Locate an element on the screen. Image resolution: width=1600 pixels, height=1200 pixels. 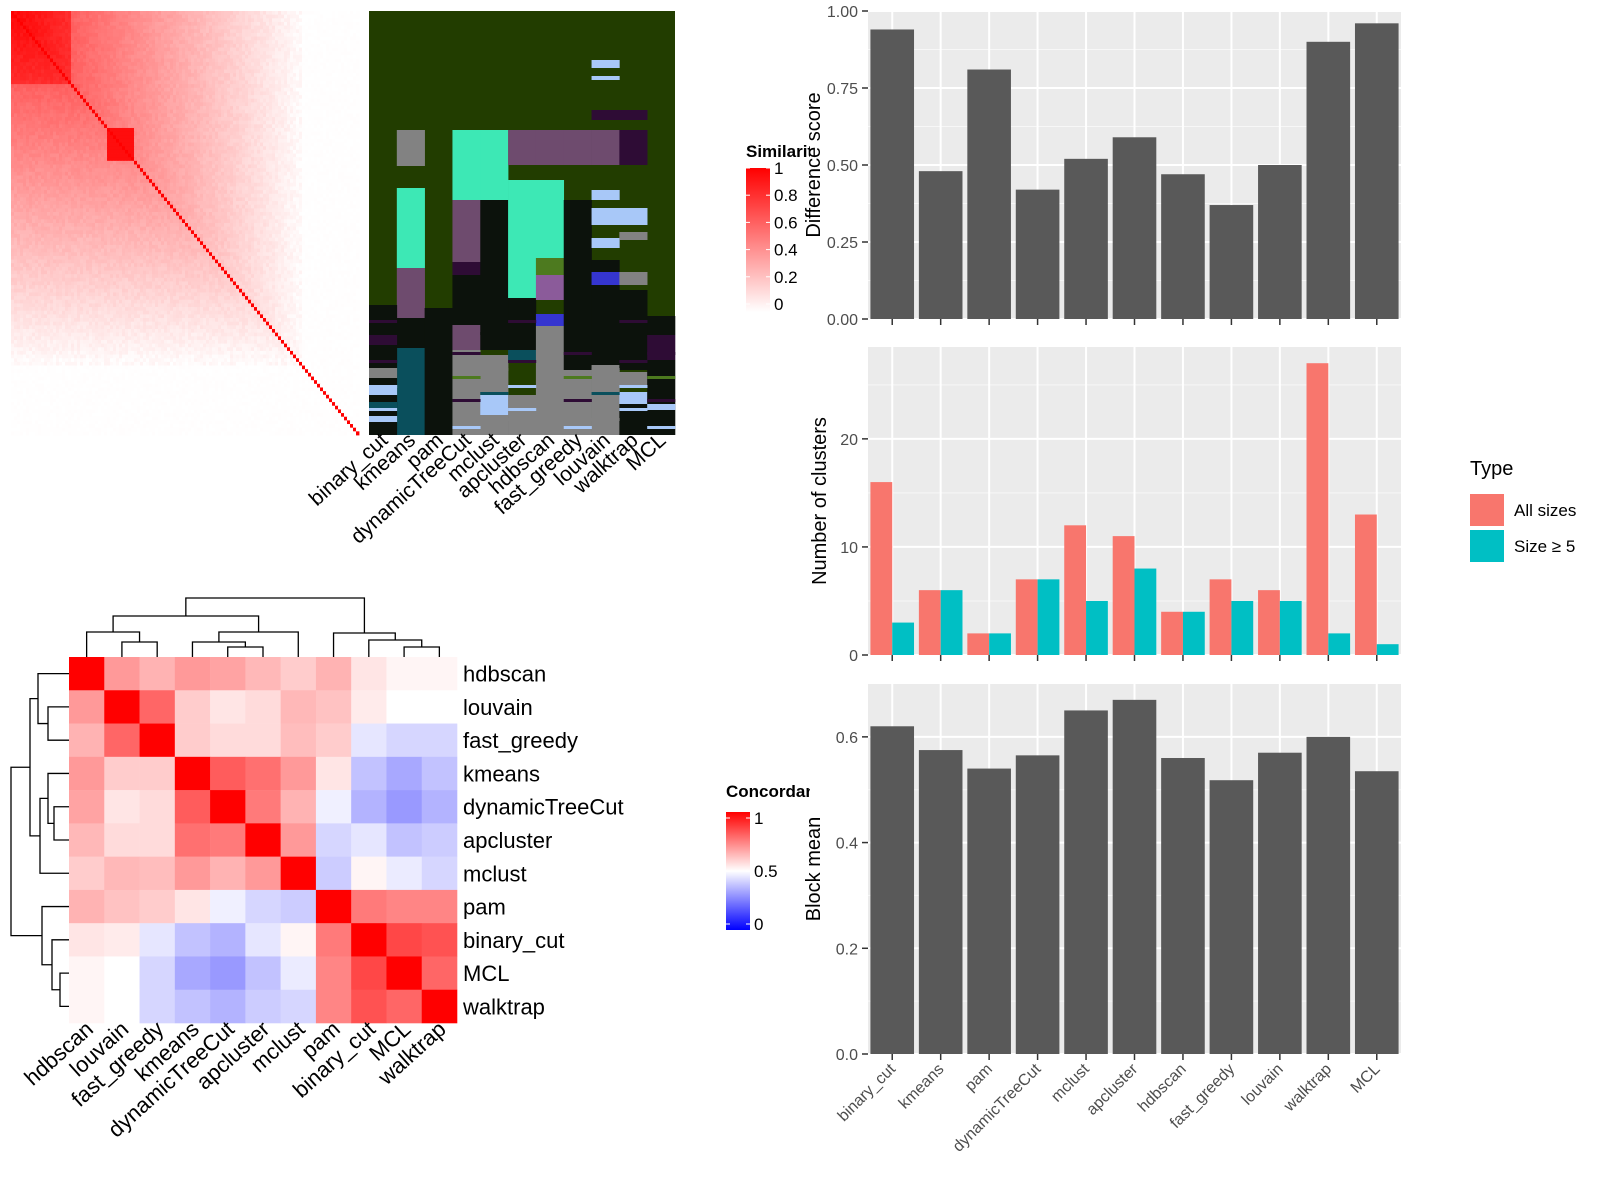
concordance-cell-binary_cut-walktrap is located at coordinates (439, 940).